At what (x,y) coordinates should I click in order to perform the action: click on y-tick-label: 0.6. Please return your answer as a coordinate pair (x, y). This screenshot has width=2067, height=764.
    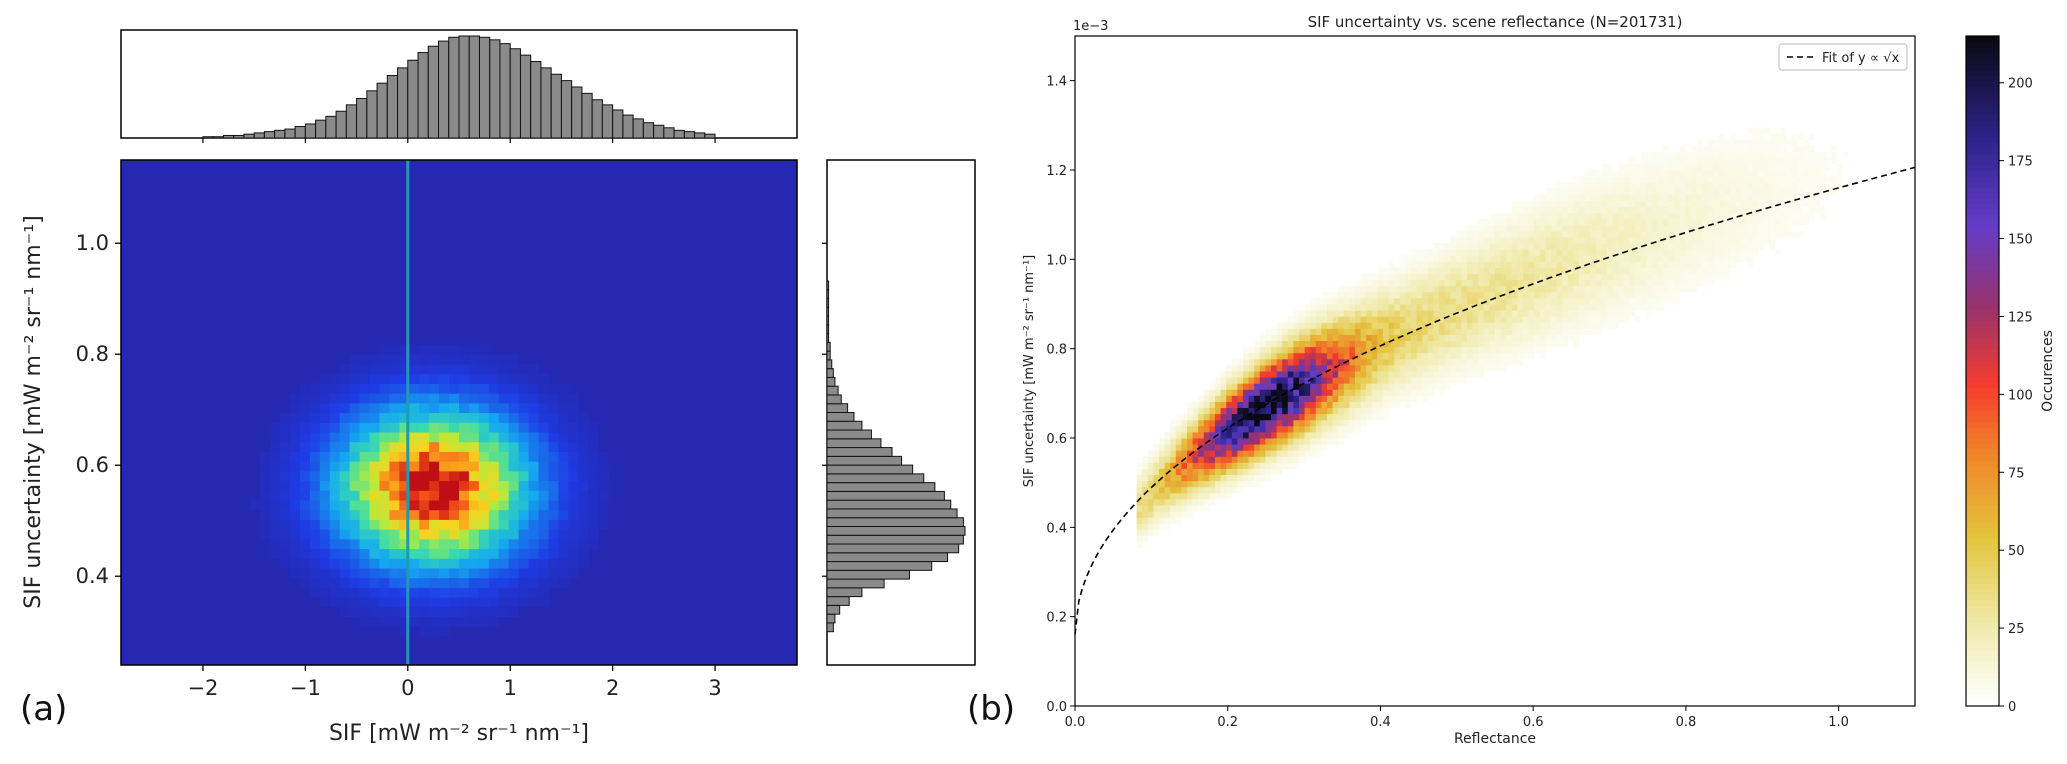
    Looking at the image, I should click on (92, 465).